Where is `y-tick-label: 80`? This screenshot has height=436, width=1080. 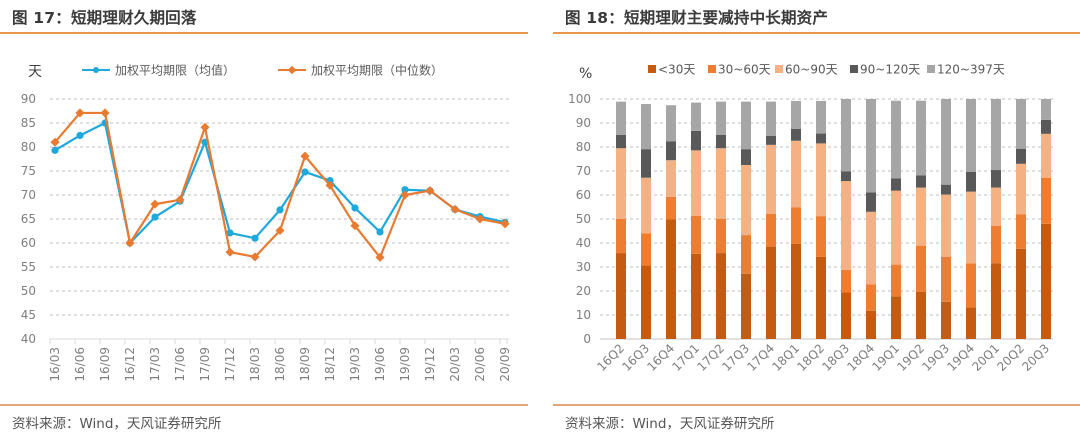 y-tick-label: 80 is located at coordinates (583, 147).